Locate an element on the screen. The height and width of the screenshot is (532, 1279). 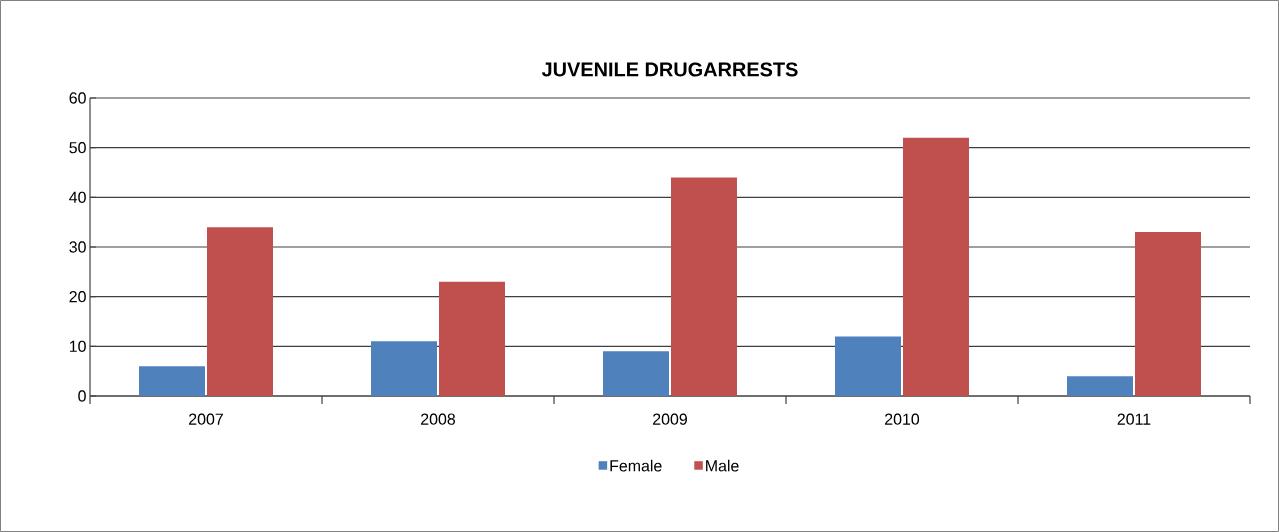
y-tick-label: 20 is located at coordinates (77, 297).